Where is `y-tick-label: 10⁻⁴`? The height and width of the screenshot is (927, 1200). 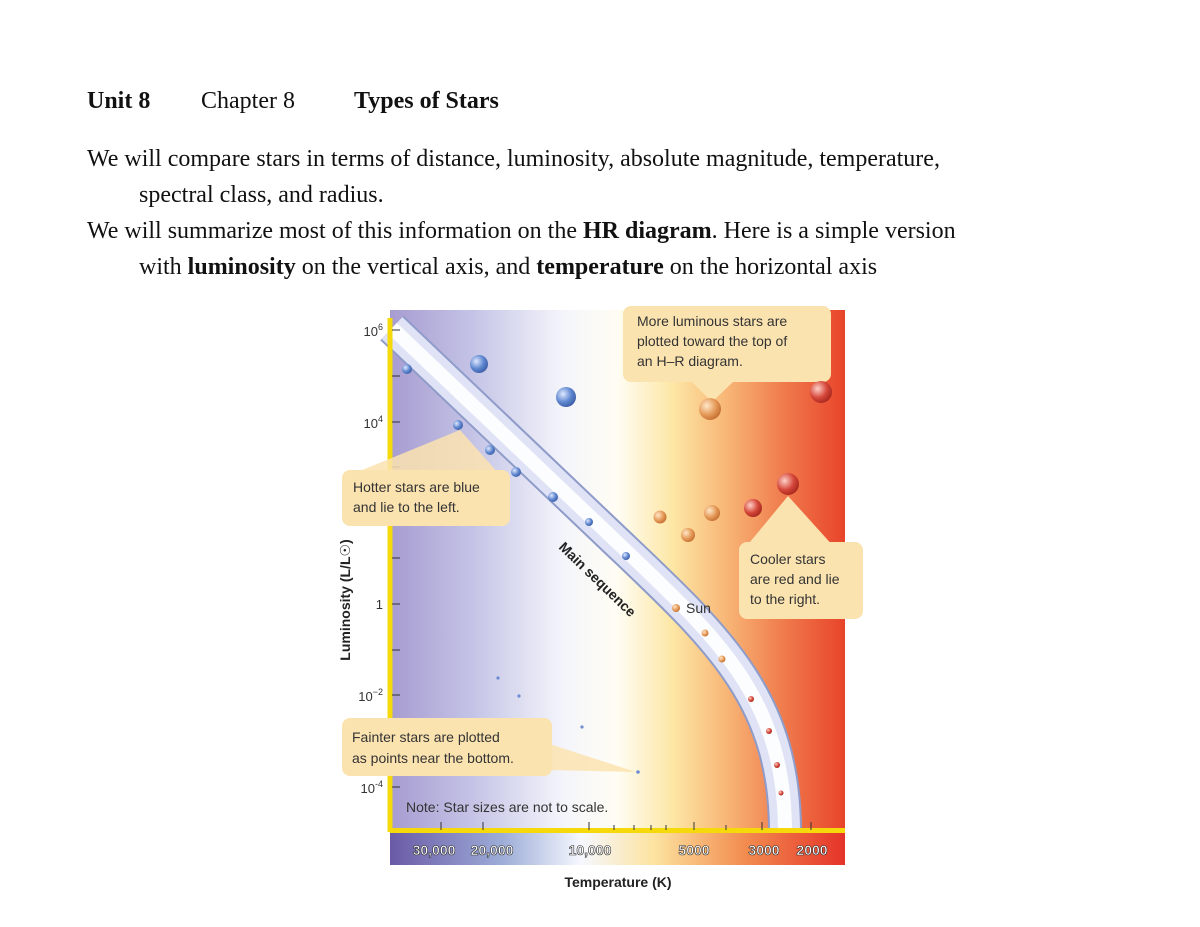
y-tick-label: 10⁻⁴ is located at coordinates (372, 787).